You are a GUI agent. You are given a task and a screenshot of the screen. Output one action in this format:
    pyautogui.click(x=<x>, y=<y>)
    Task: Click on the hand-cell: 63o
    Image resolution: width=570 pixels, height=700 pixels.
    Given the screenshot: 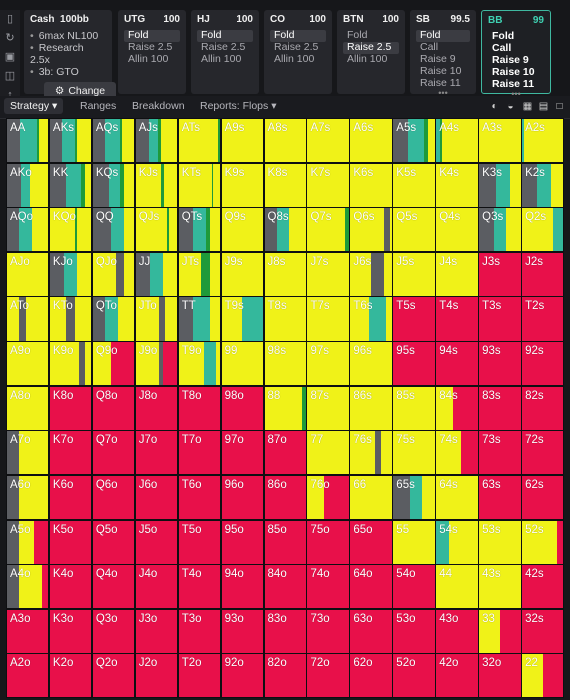 What is the action you would take?
    pyautogui.click(x=371, y=631)
    